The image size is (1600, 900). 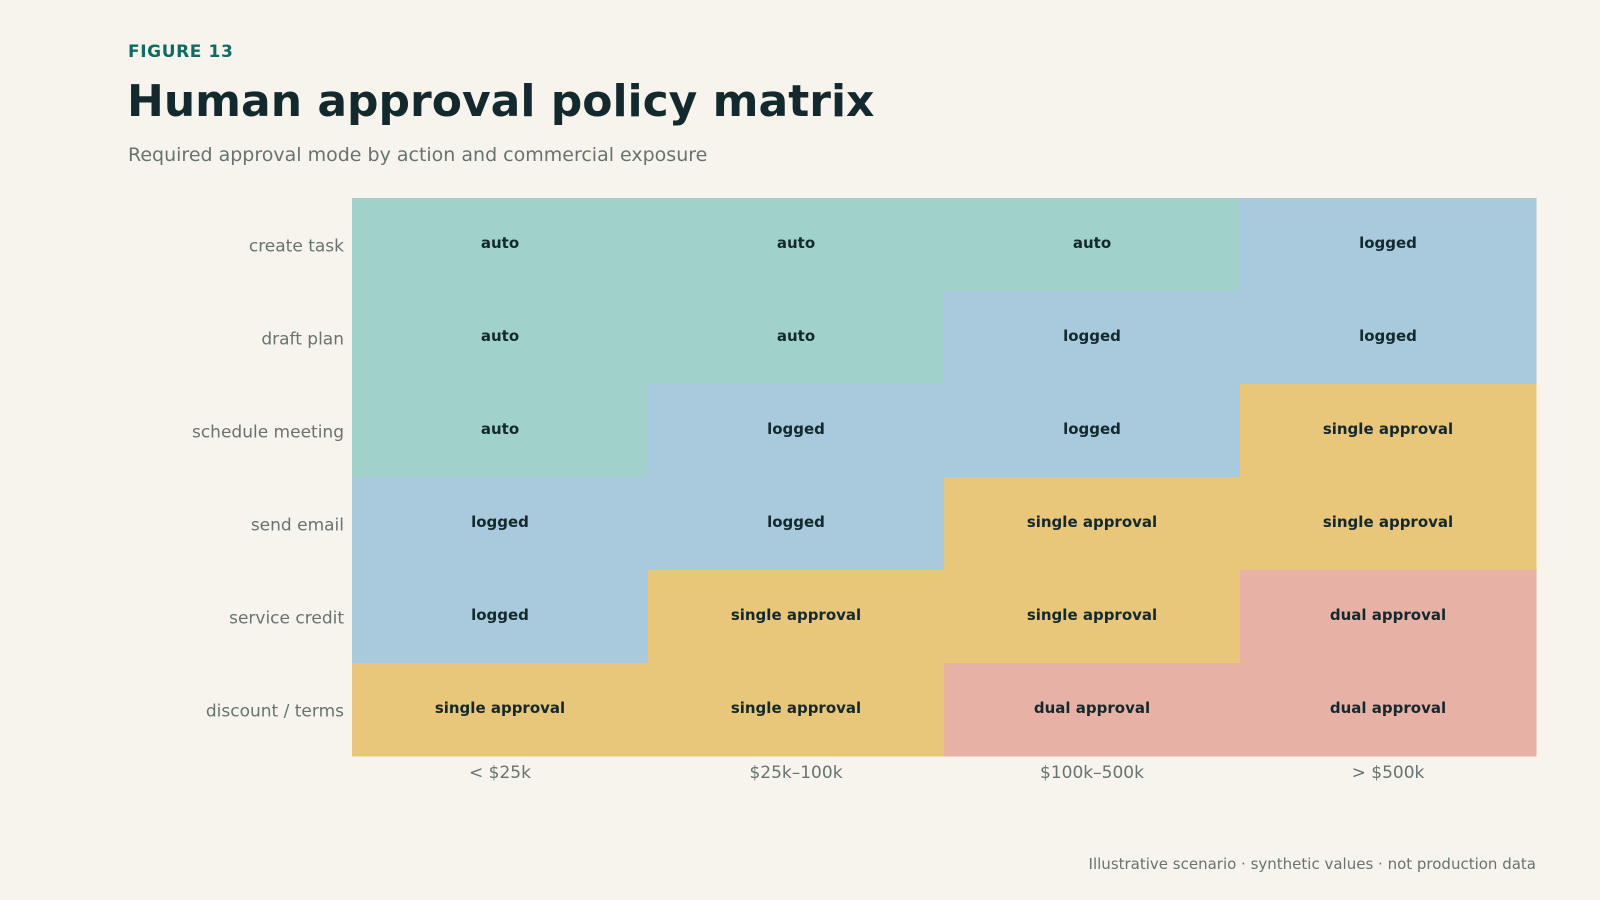 I want to click on y-tick-label: schedule meeting, so click(x=268, y=433).